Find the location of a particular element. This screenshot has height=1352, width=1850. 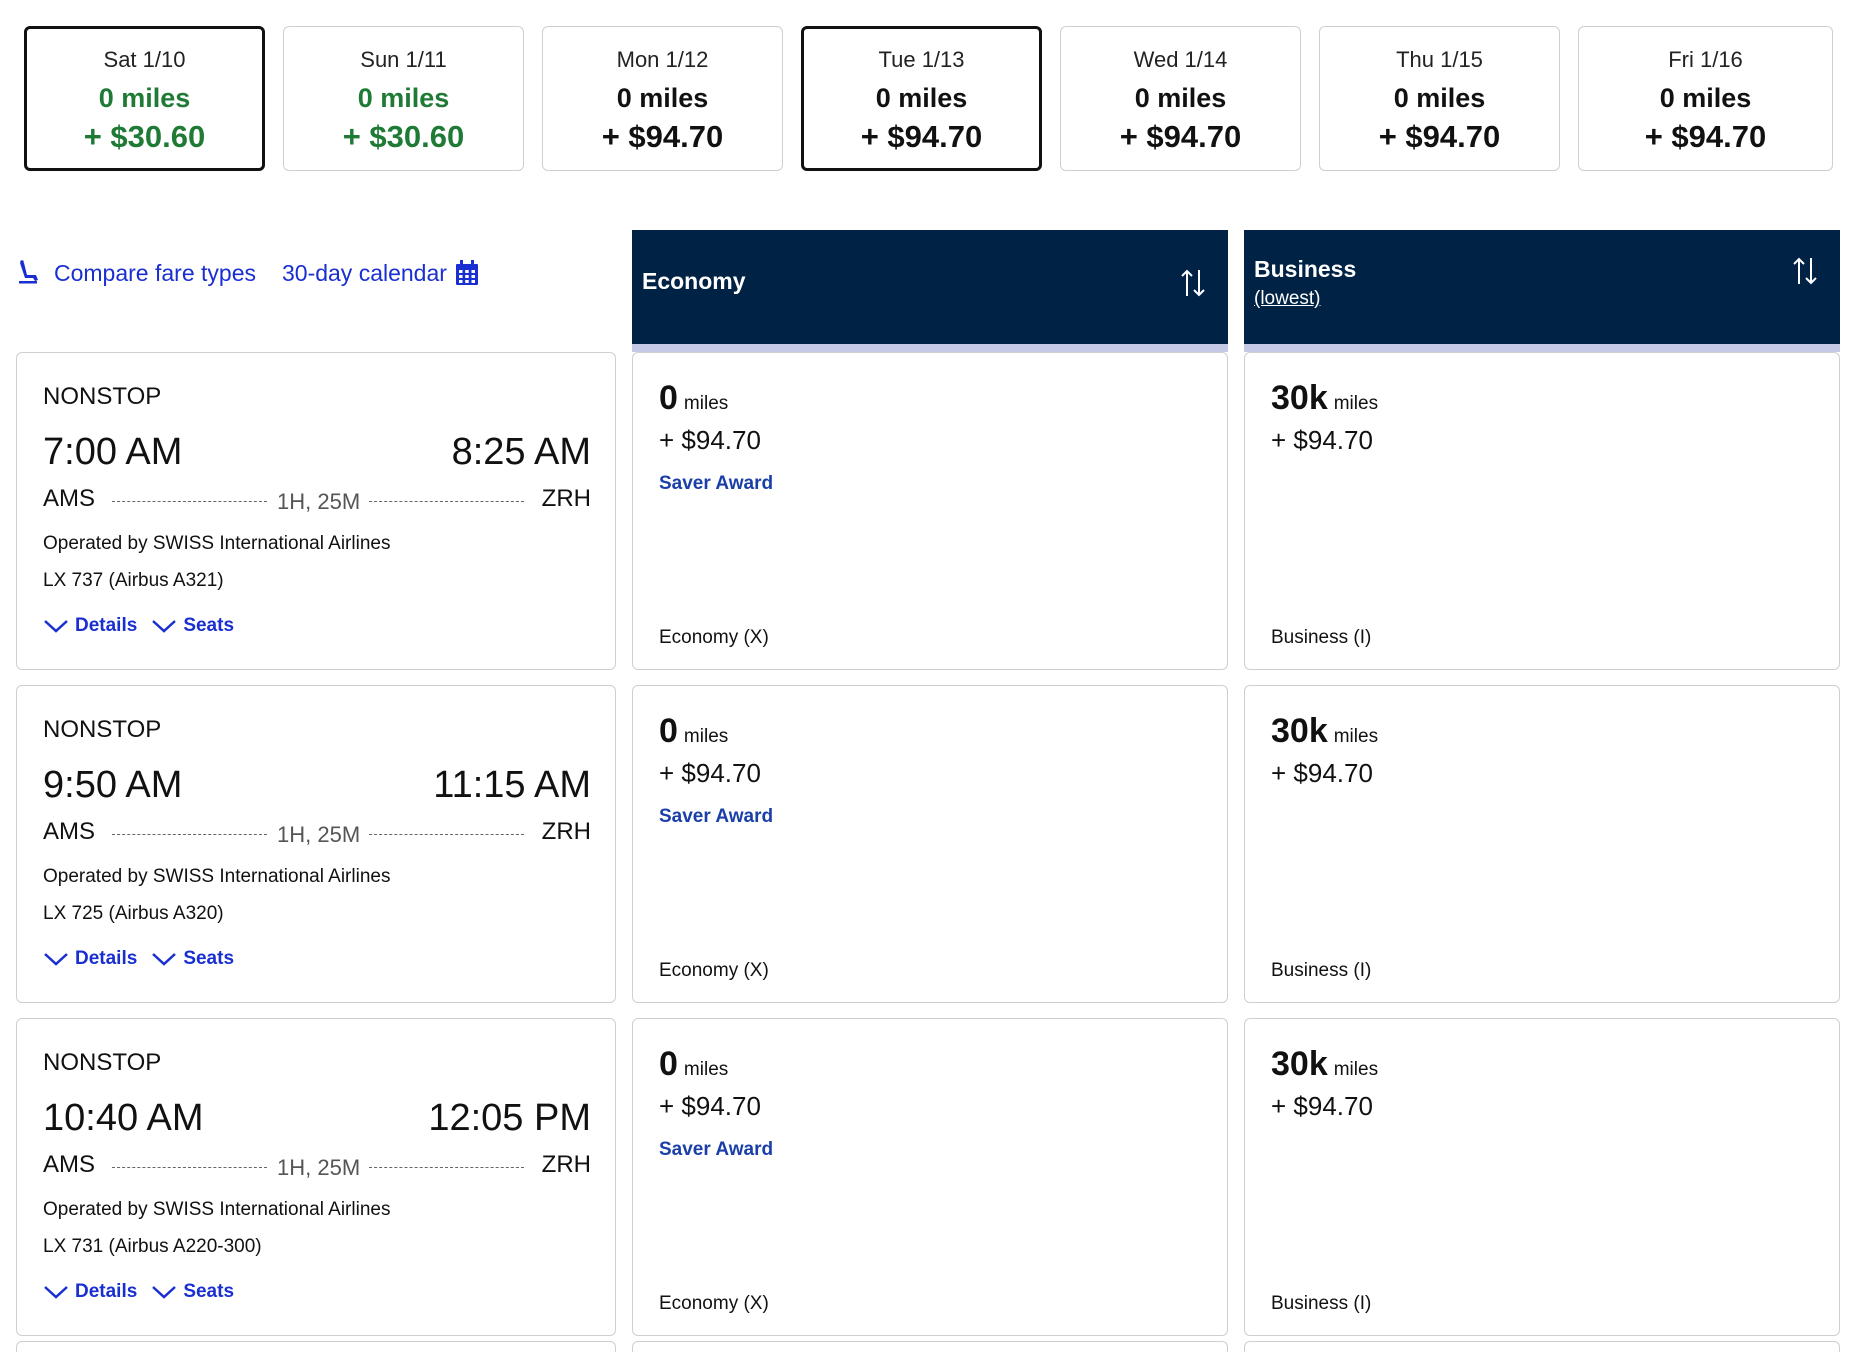

date-card-fri: Fri 1/16 0 miles + $94.70 is located at coordinates (1705, 98).